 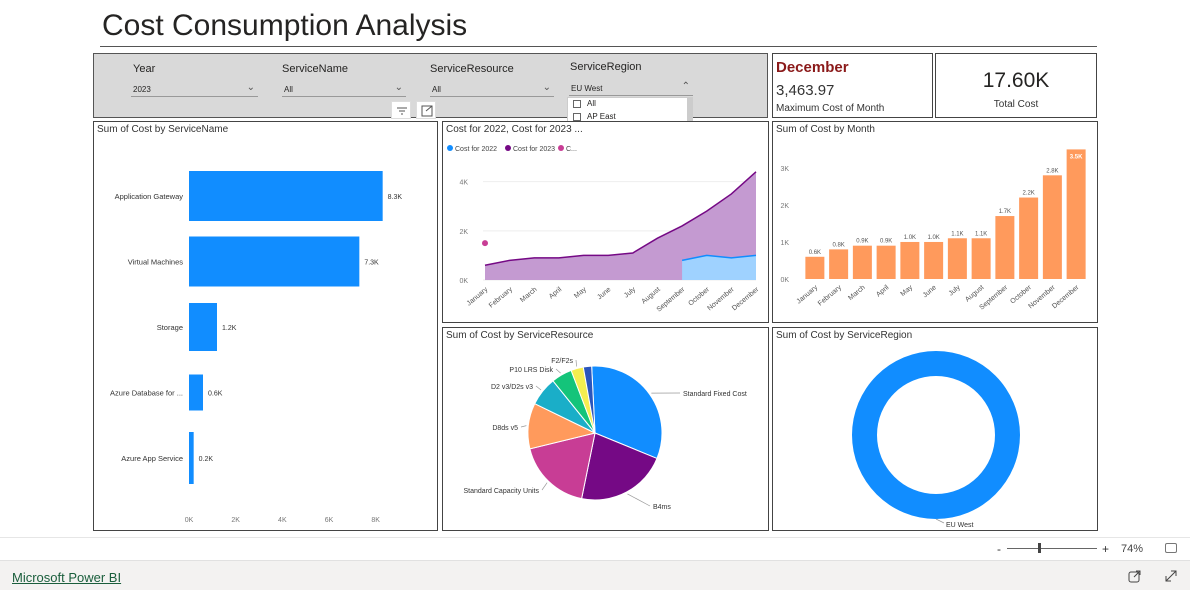 I want to click on expand-icon, so click(x=1171, y=576).